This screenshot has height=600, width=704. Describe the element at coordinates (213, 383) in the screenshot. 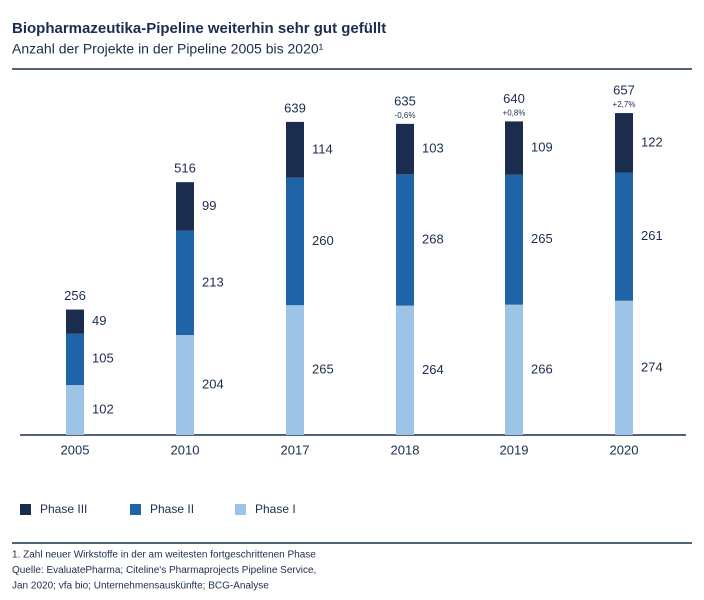

I see `value-label: 204` at that location.